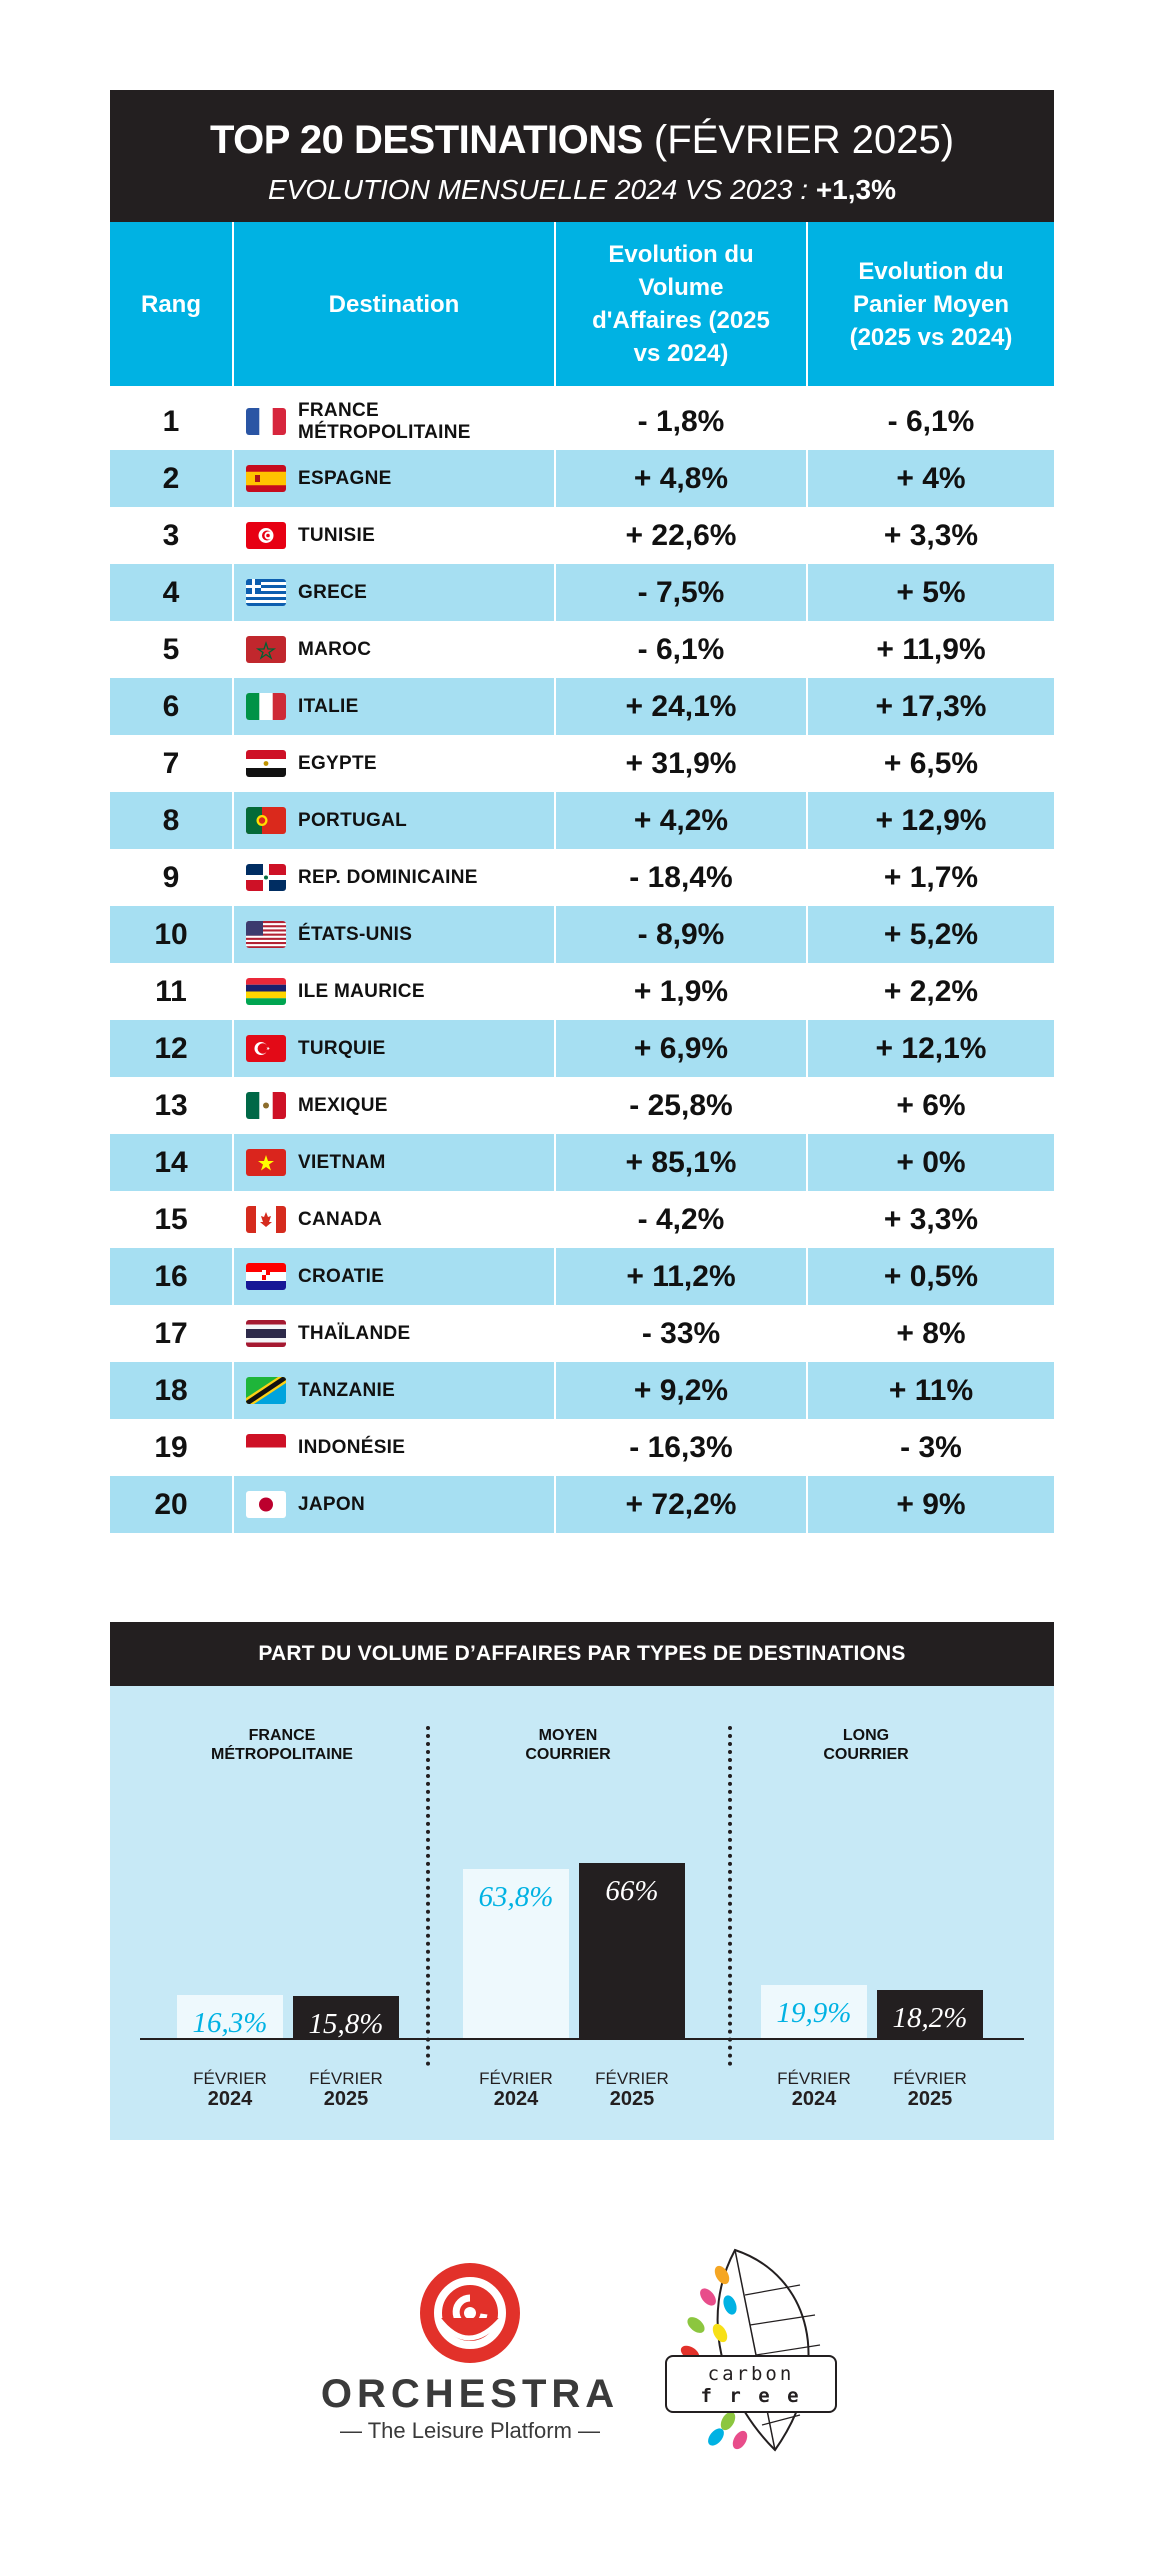 The width and height of the screenshot is (1163, 2560). I want to click on group-title-line2: COURRIER, so click(866, 1754).